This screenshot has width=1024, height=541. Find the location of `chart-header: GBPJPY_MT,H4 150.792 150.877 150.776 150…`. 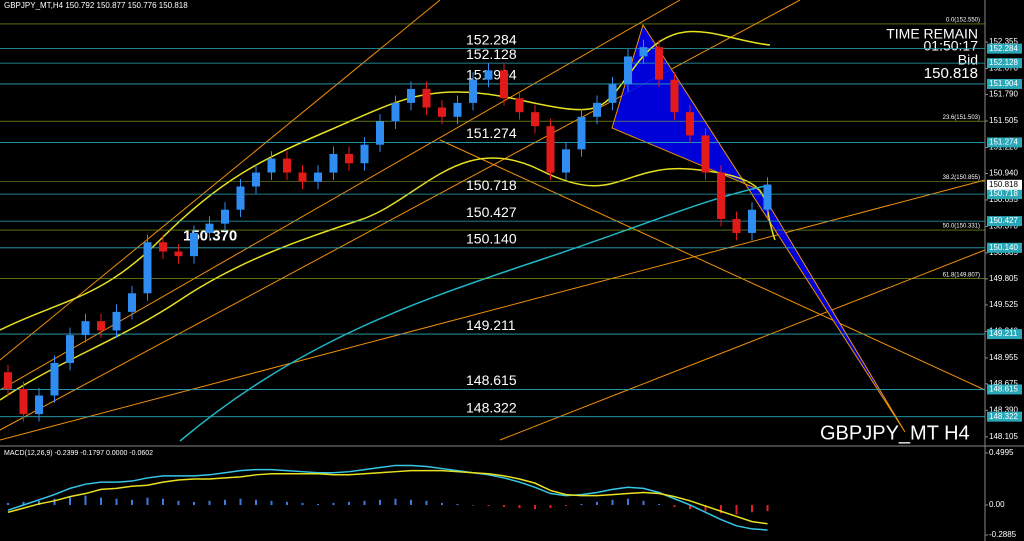

chart-header: GBPJPY_MT,H4 150.792 150.877 150.776 150… is located at coordinates (96, 5).